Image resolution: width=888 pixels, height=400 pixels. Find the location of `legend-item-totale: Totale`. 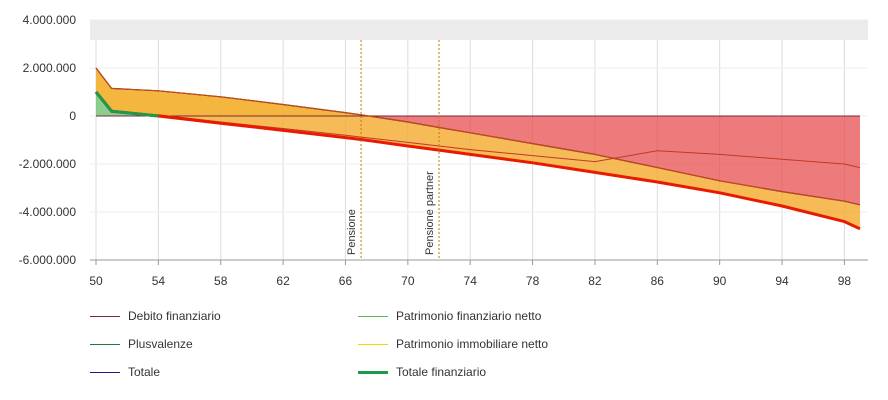

legend-item-totale: Totale is located at coordinates (125, 372).